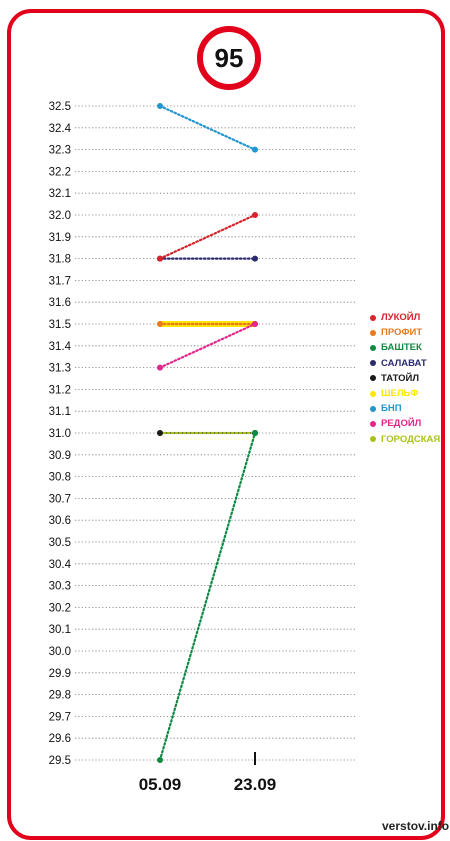 The image size is (450, 841). I want to click on y-tick-label: 30.5, so click(60, 543).